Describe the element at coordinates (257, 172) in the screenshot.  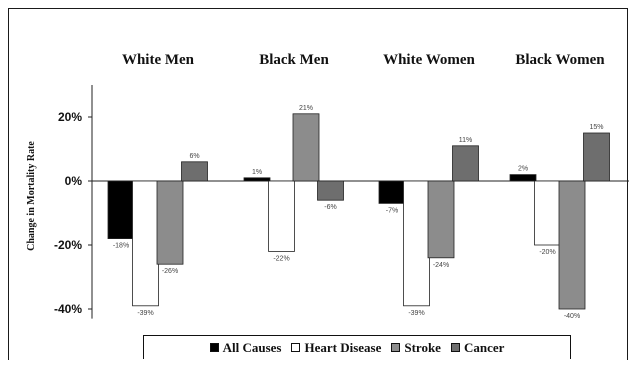
I see `data-label: 1%` at that location.